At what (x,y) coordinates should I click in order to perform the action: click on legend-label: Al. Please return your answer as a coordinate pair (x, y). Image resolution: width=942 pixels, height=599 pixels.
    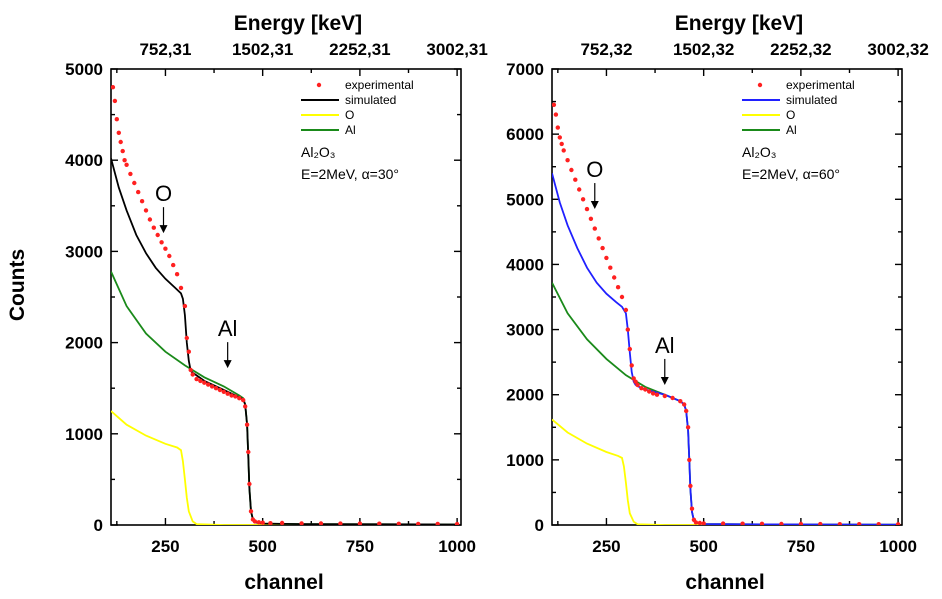
    Looking at the image, I should click on (350, 130).